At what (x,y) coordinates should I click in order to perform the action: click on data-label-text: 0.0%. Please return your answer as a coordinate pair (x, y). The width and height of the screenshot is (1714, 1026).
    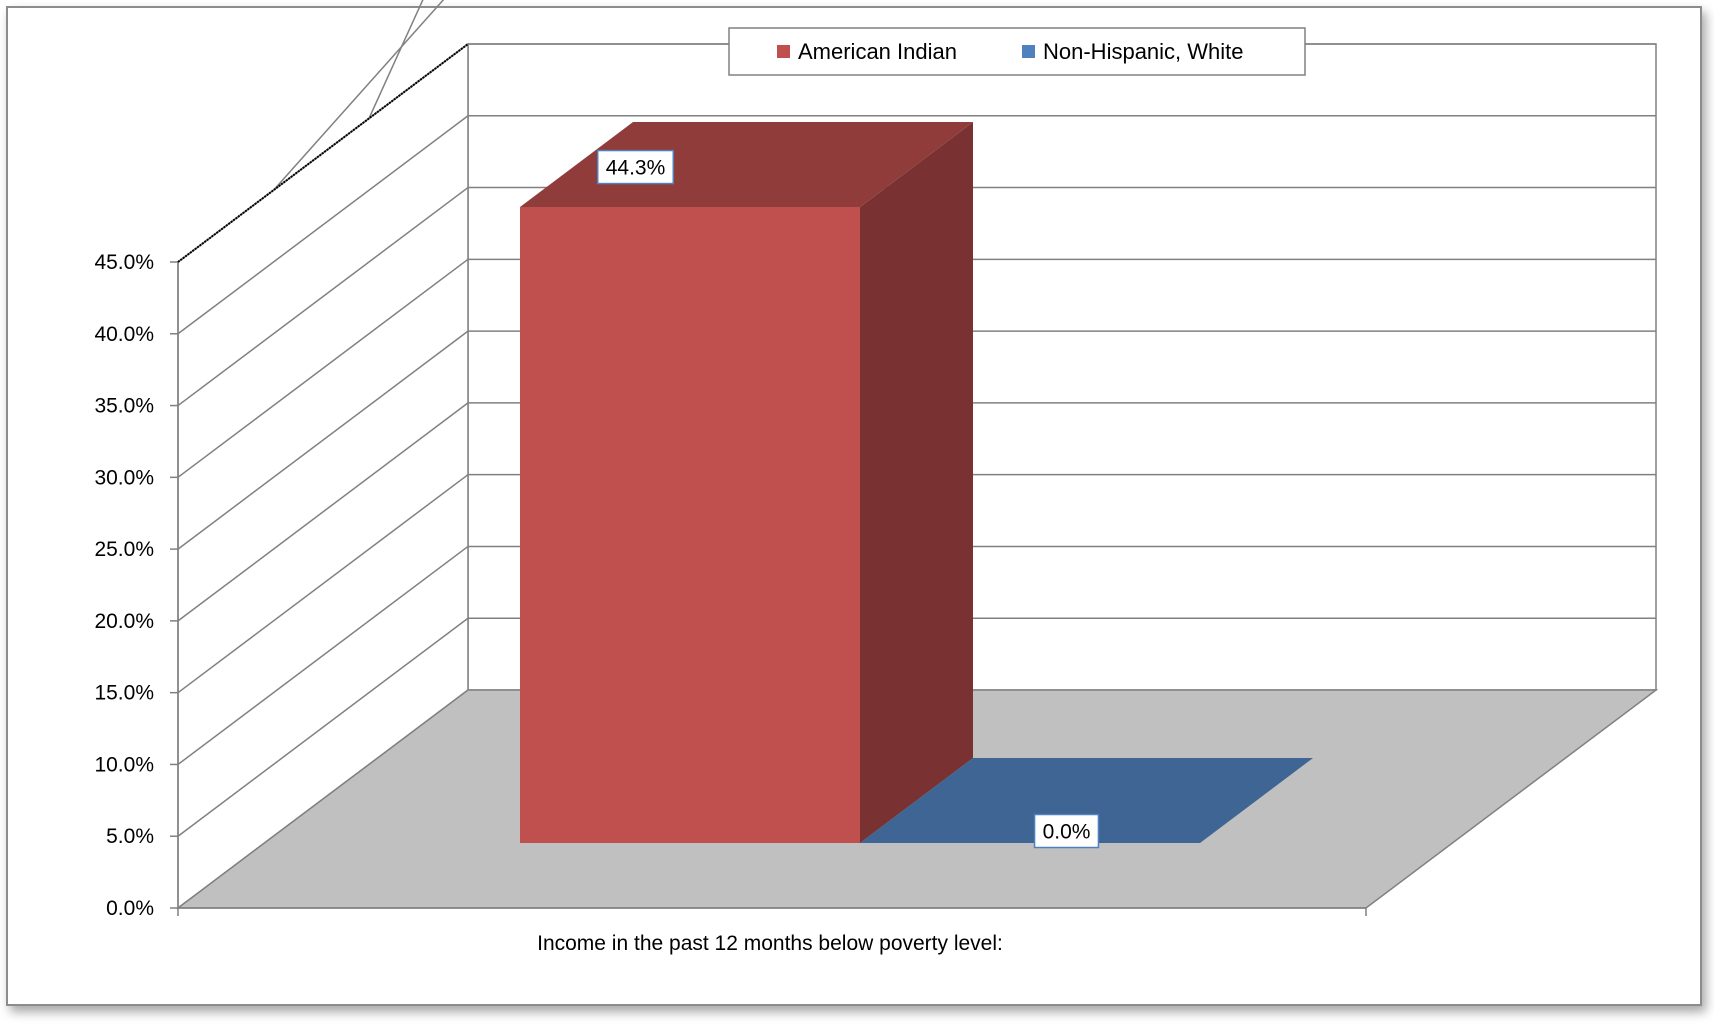
    Looking at the image, I should click on (1067, 832).